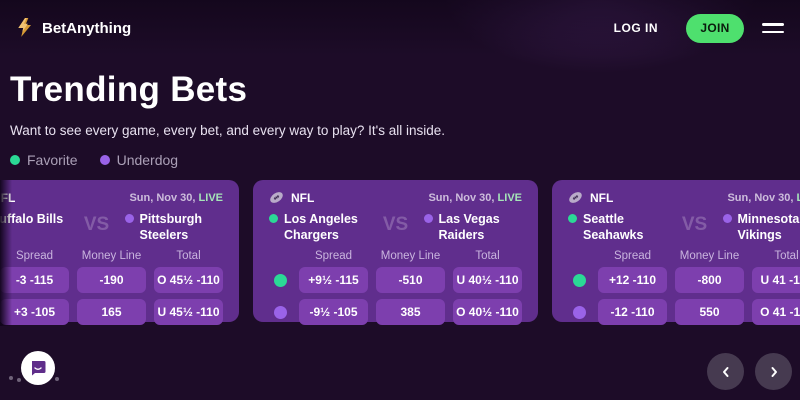 This screenshot has height=400, width=800. Describe the element at coordinates (768, 227) in the screenshot. I see `underdog-team-name: Minnesota Vikings` at that location.